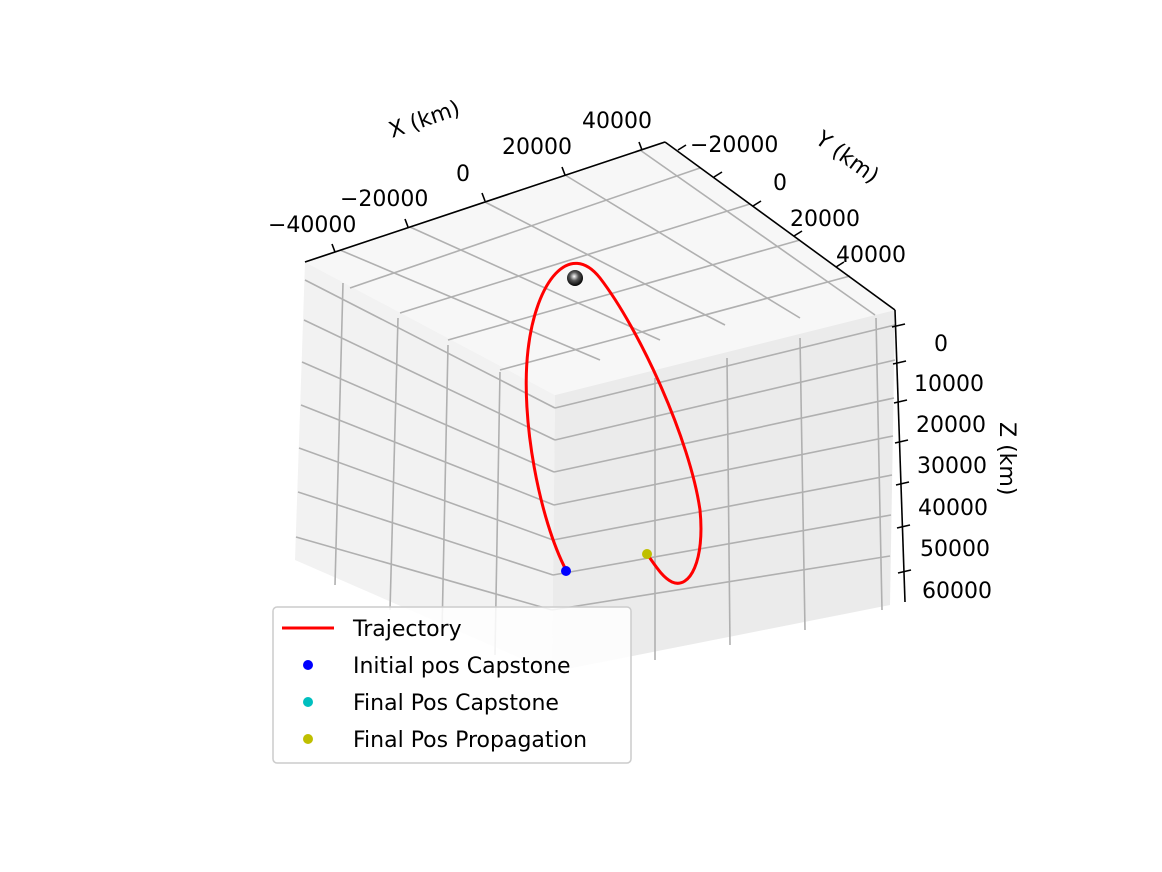  Describe the element at coordinates (952, 466) in the screenshot. I see `z-tick-label: 30000` at that location.